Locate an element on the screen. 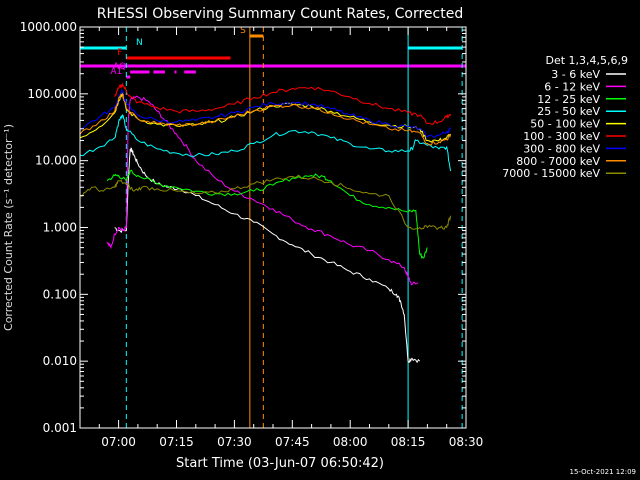  y-tick-label: 1.000 is located at coordinates (60, 228).